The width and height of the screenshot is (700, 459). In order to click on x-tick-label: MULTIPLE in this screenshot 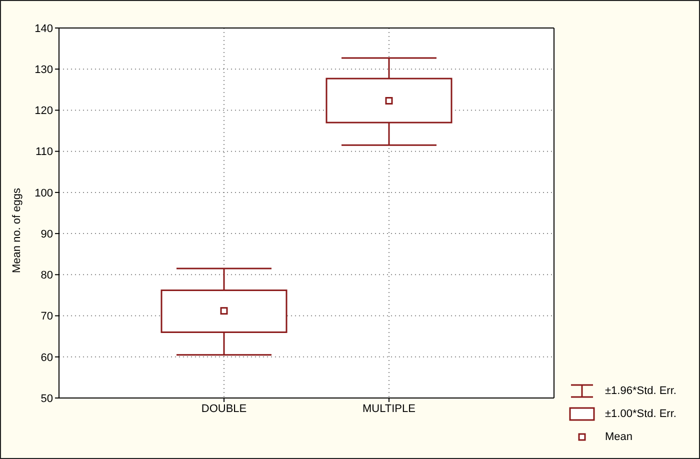, I will do `click(389, 408)`.